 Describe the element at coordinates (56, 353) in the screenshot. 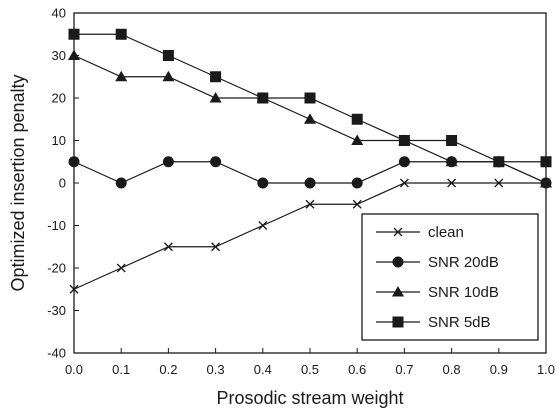

I see `y-tick-label: -40` at that location.